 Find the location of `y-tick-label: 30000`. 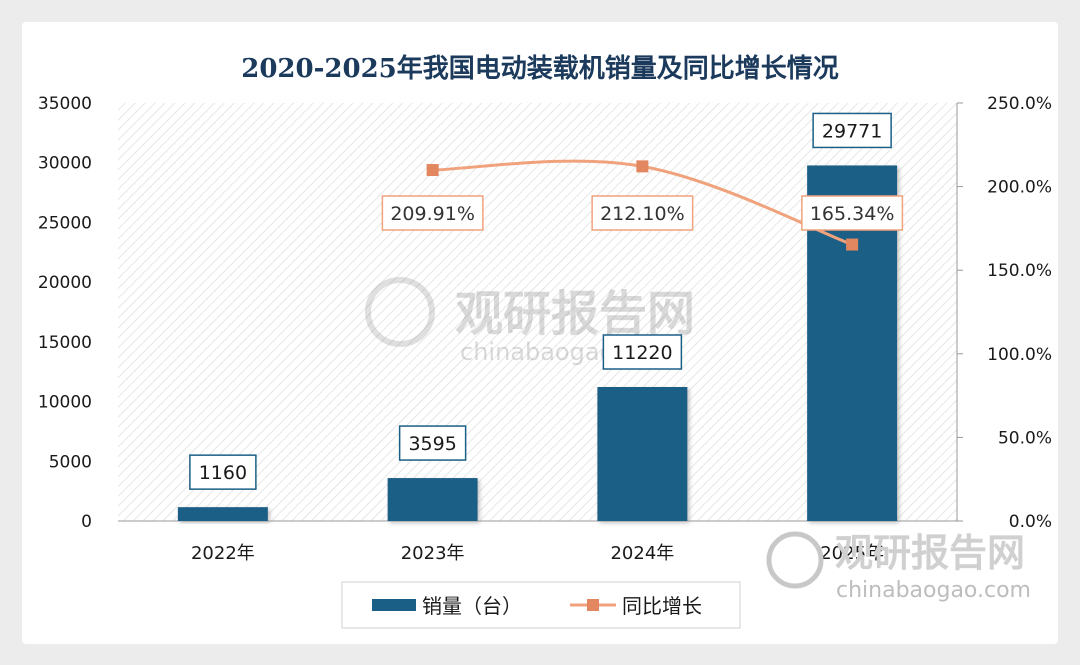

y-tick-label: 30000 is located at coordinates (65, 164).